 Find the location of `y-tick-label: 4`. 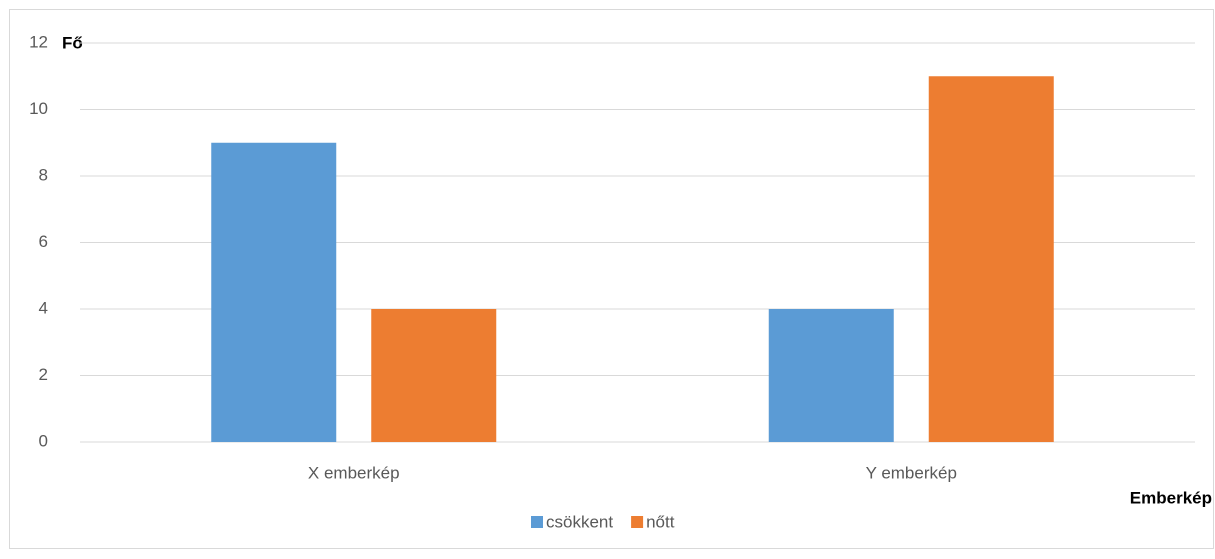

y-tick-label: 4 is located at coordinates (43, 307).